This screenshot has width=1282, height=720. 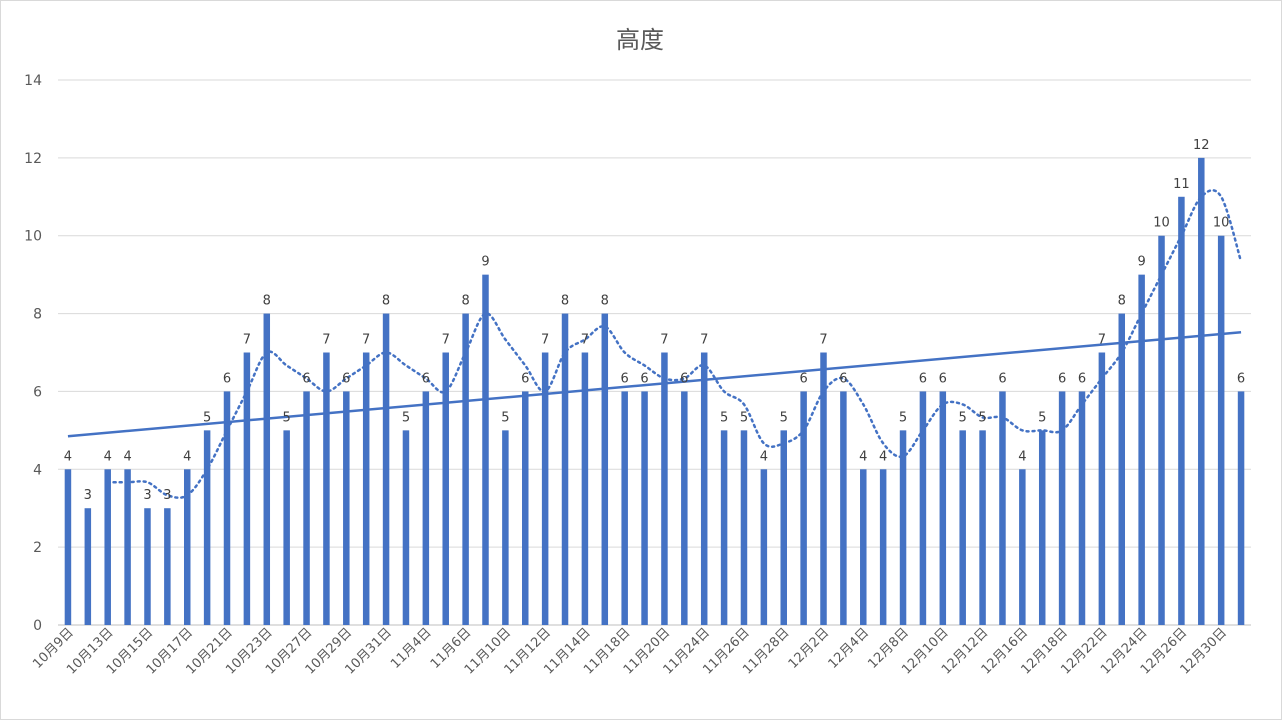 I want to click on y-tick-label: 8, so click(x=37, y=315).